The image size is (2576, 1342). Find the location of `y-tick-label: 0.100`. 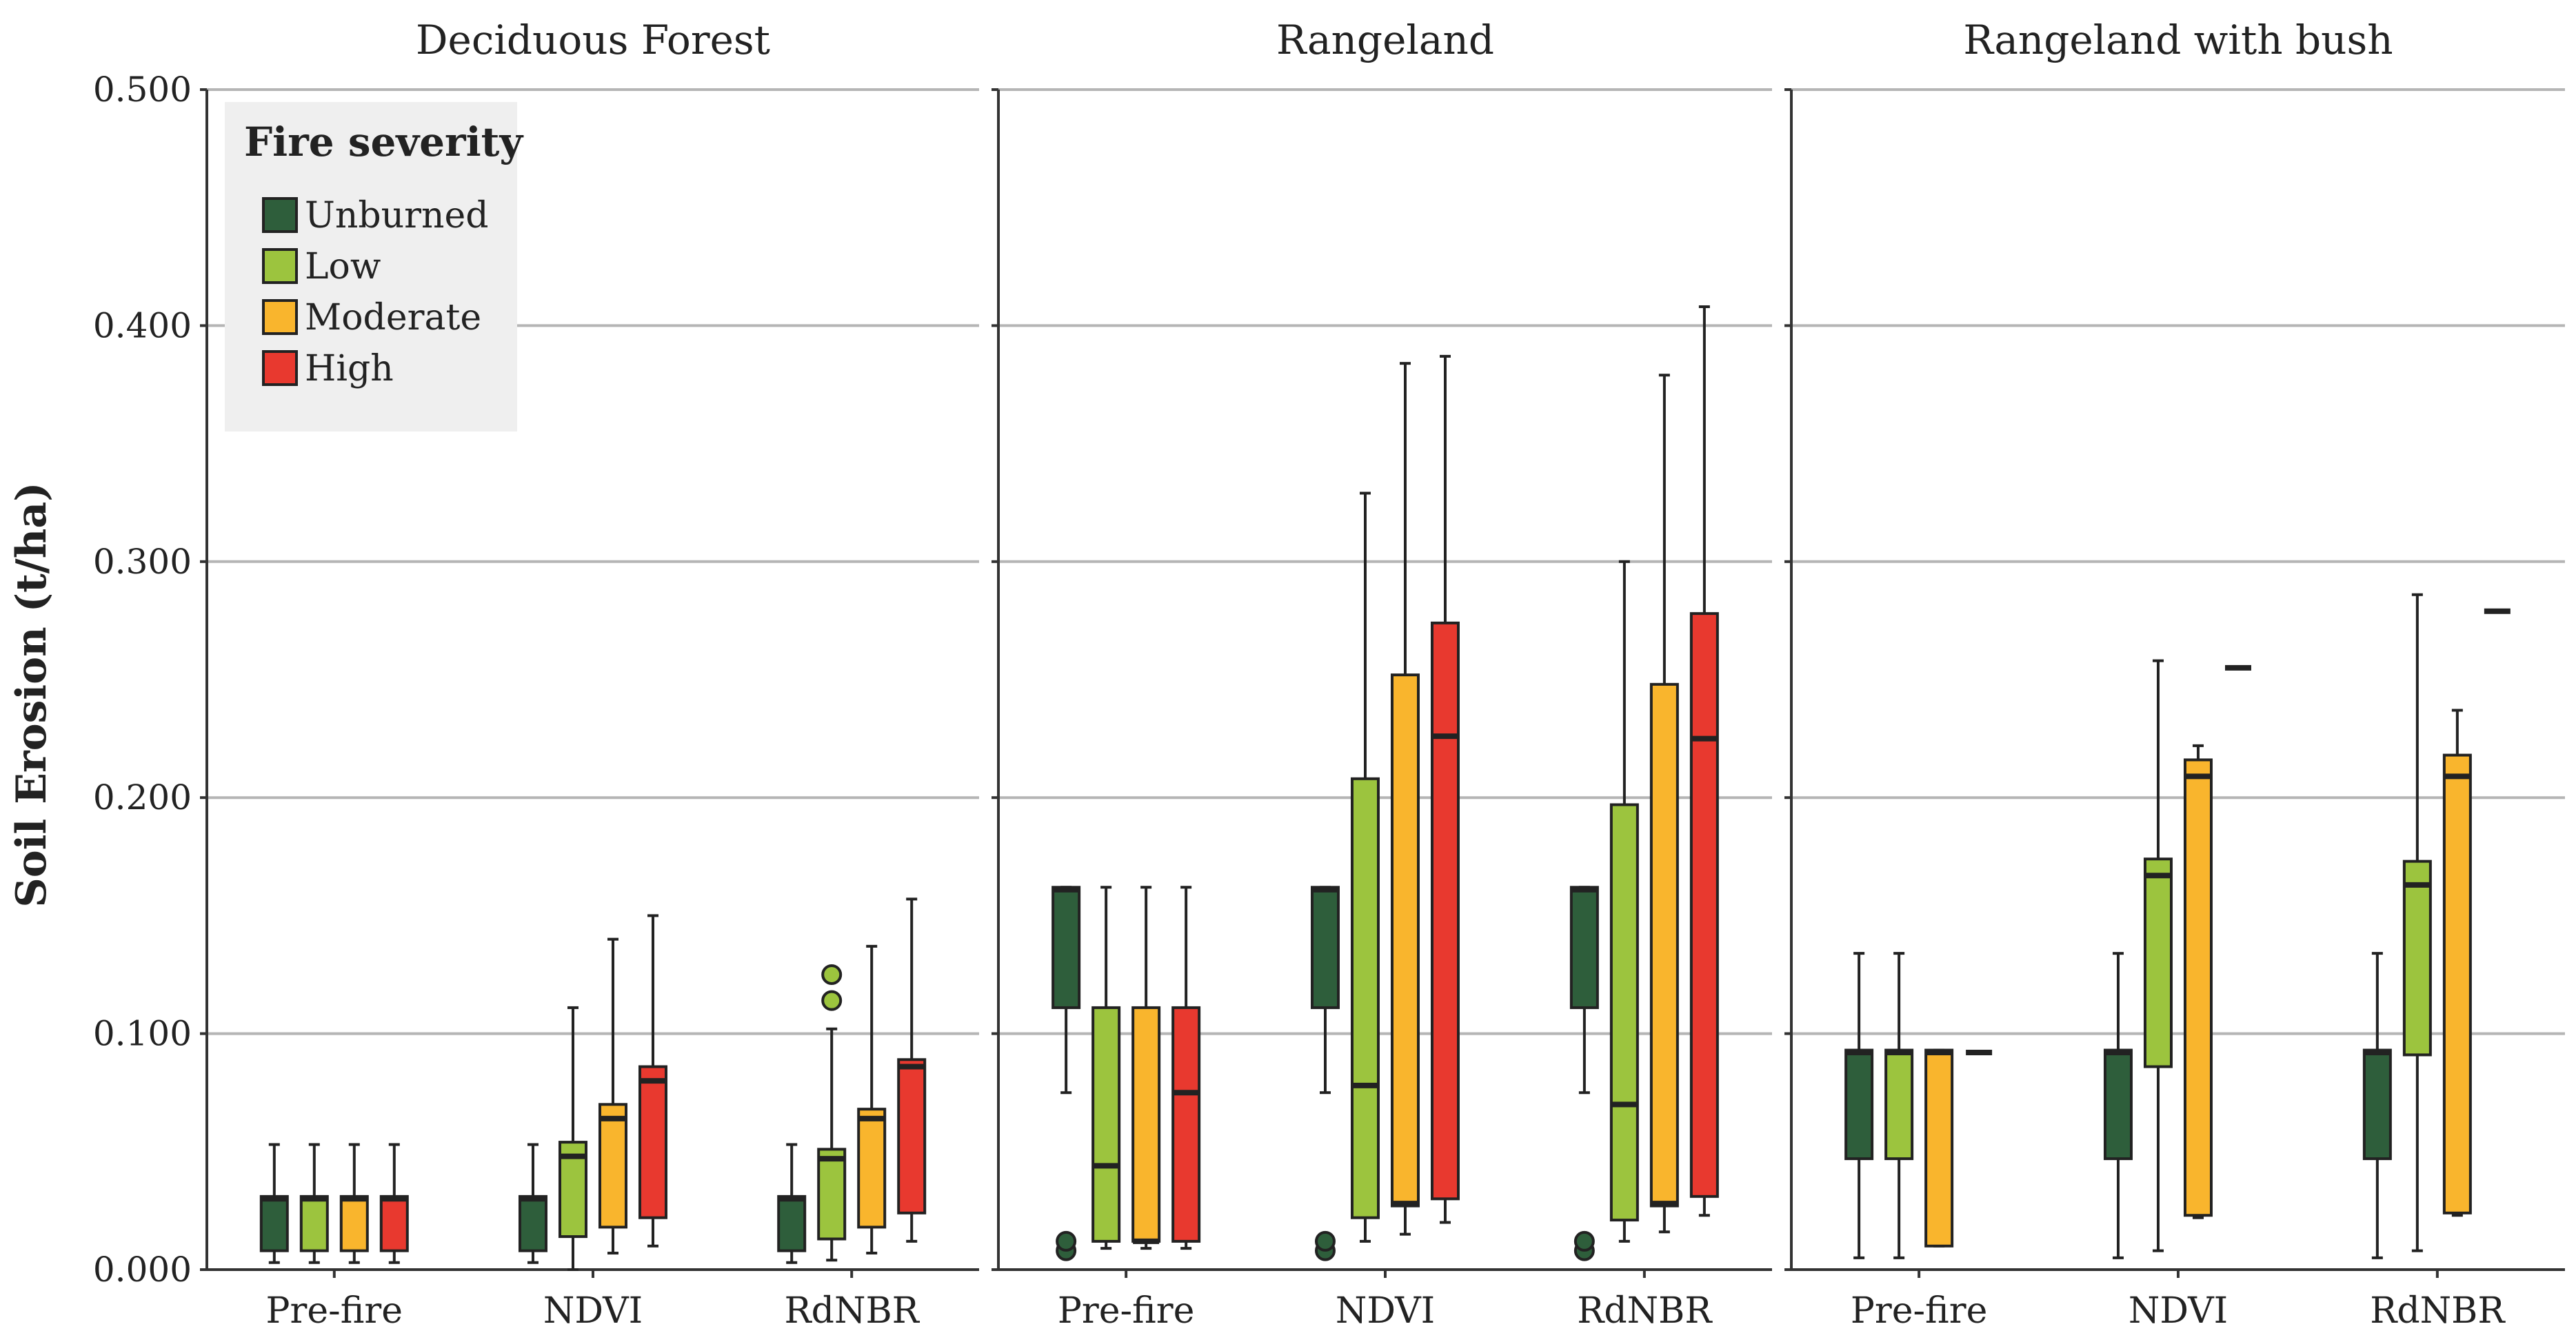

y-tick-label: 0.100 is located at coordinates (142, 1034).